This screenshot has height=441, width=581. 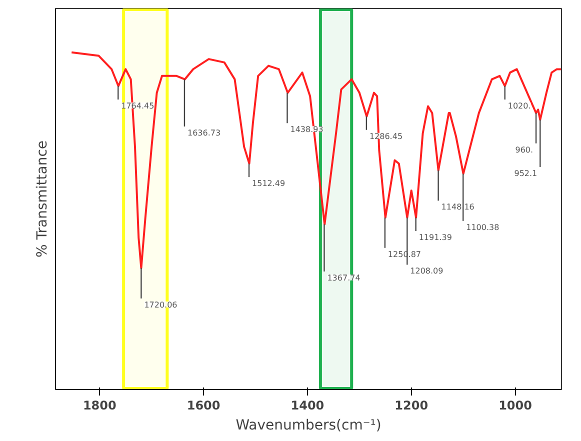 I want to click on annotation: 960., so click(x=524, y=149).